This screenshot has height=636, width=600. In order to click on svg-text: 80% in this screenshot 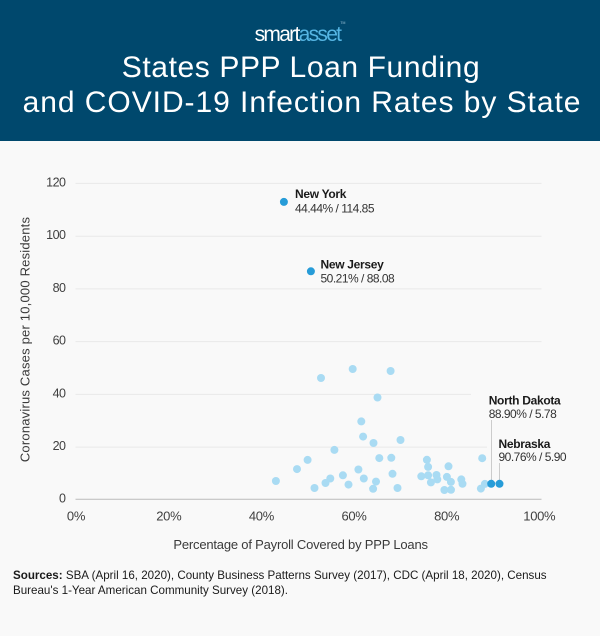, I will do `click(447, 516)`.